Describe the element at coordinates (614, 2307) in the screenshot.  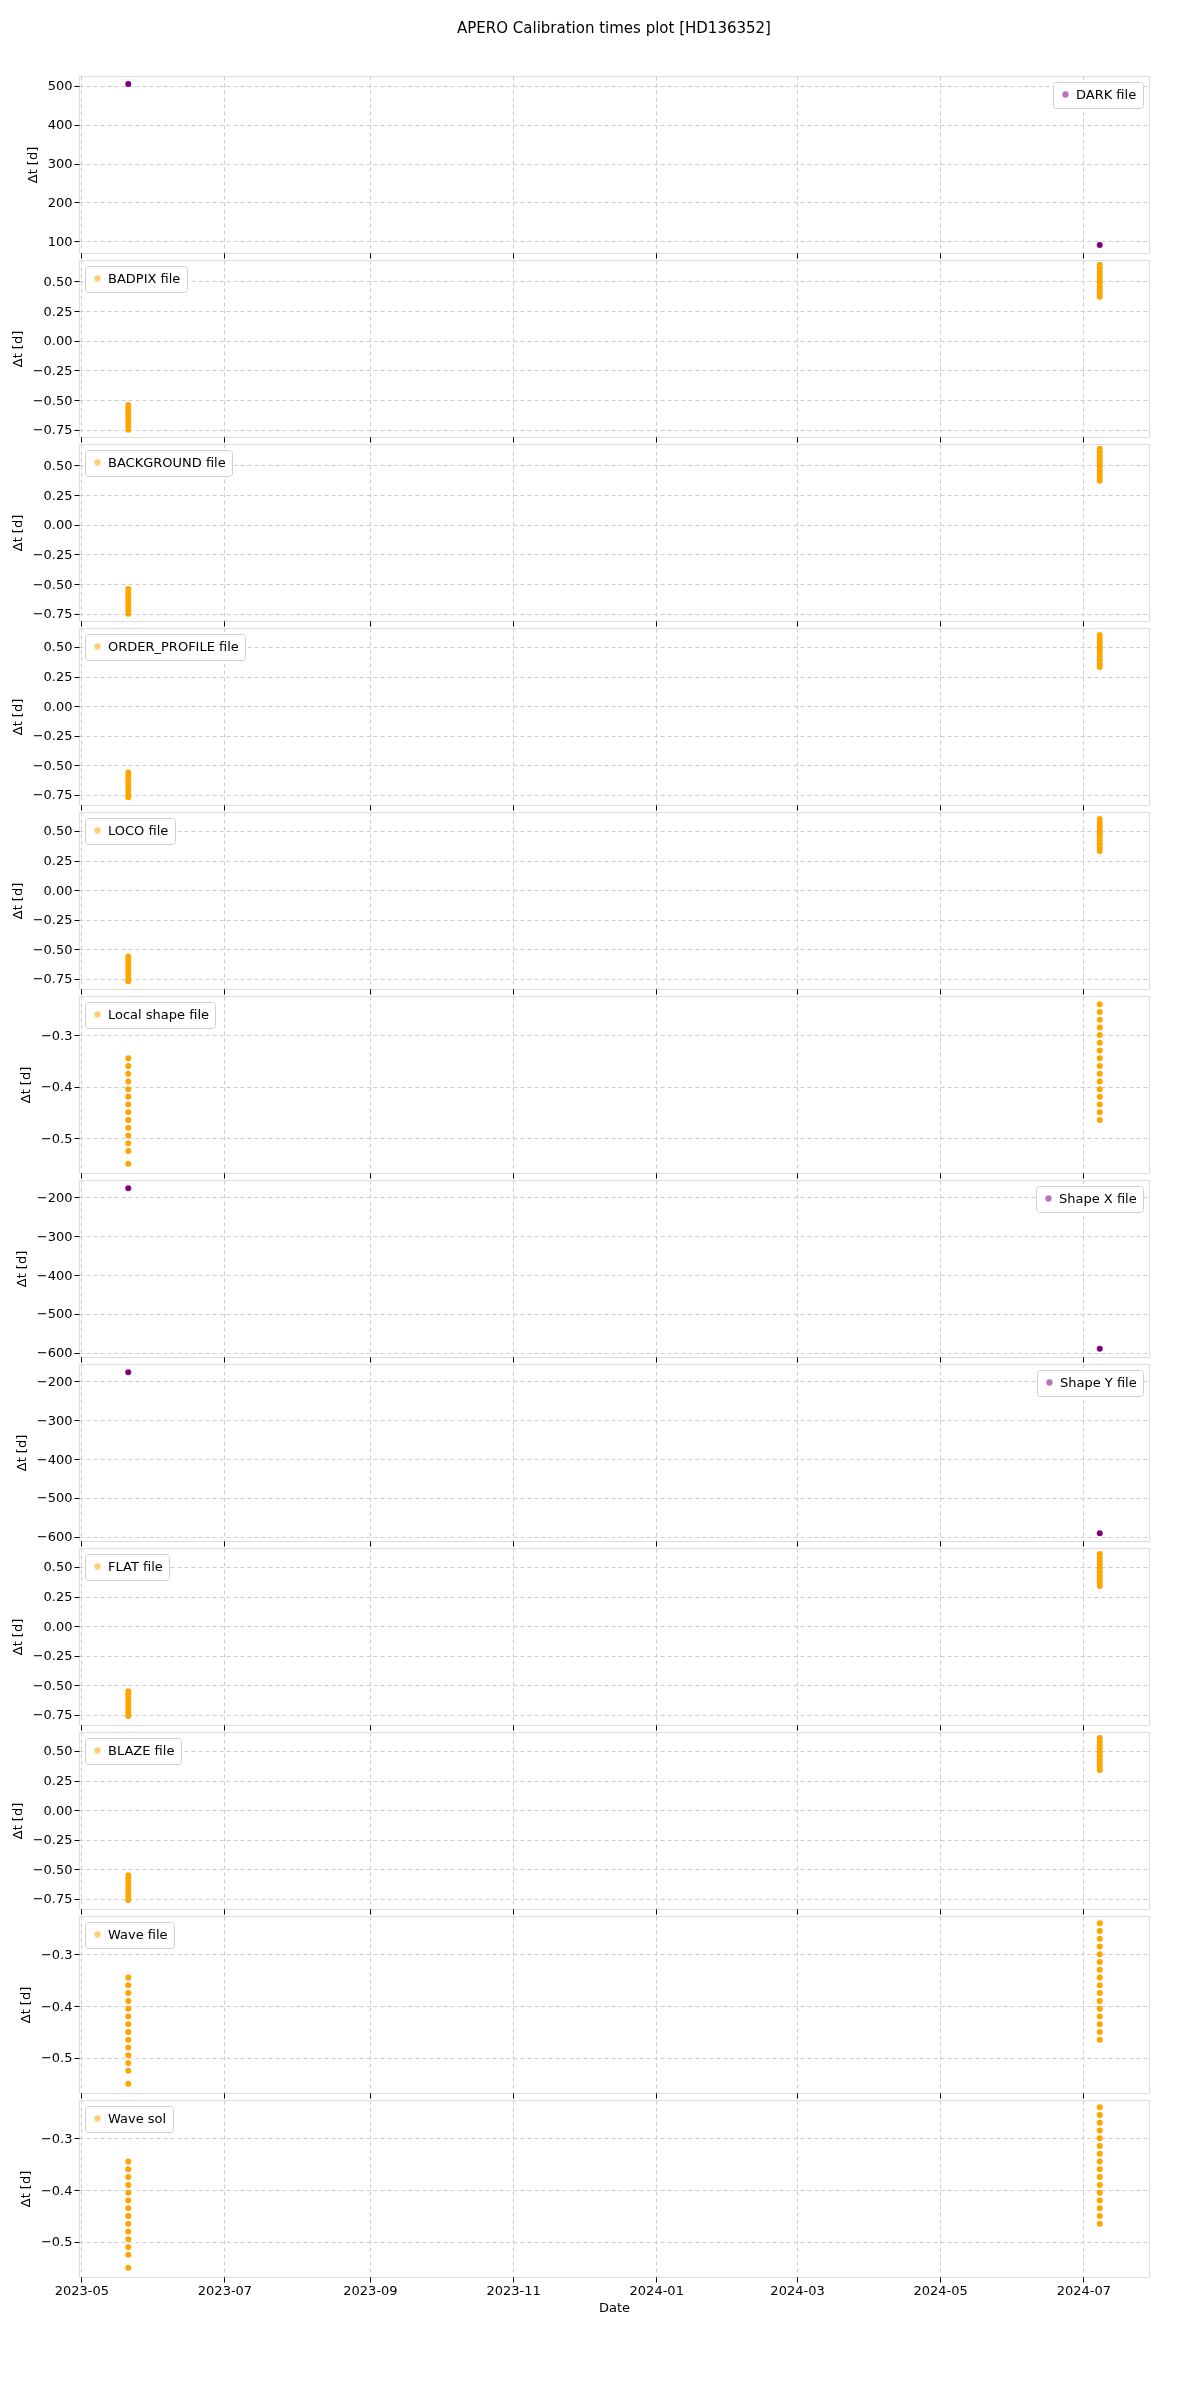
I see `x-axis-title: Date` at that location.